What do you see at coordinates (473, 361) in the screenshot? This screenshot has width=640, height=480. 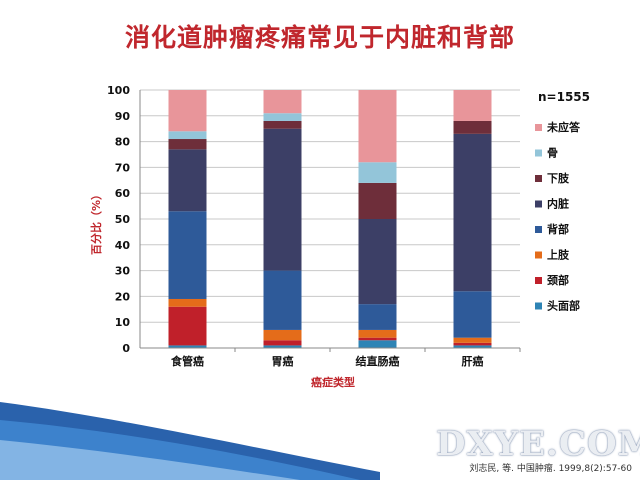 I see `x-tick-label: 肝癌` at bounding box center [473, 361].